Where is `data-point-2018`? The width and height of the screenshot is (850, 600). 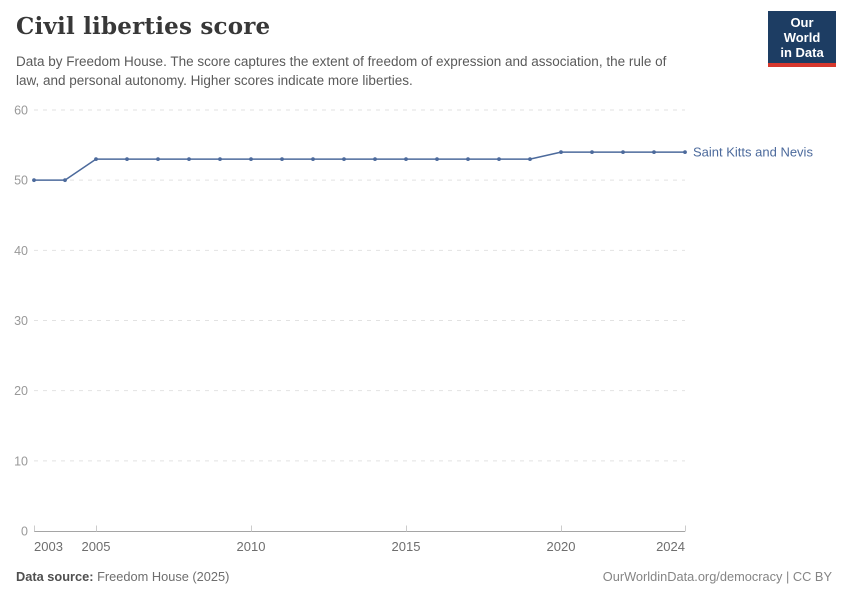
data-point-2018 is located at coordinates (499, 159).